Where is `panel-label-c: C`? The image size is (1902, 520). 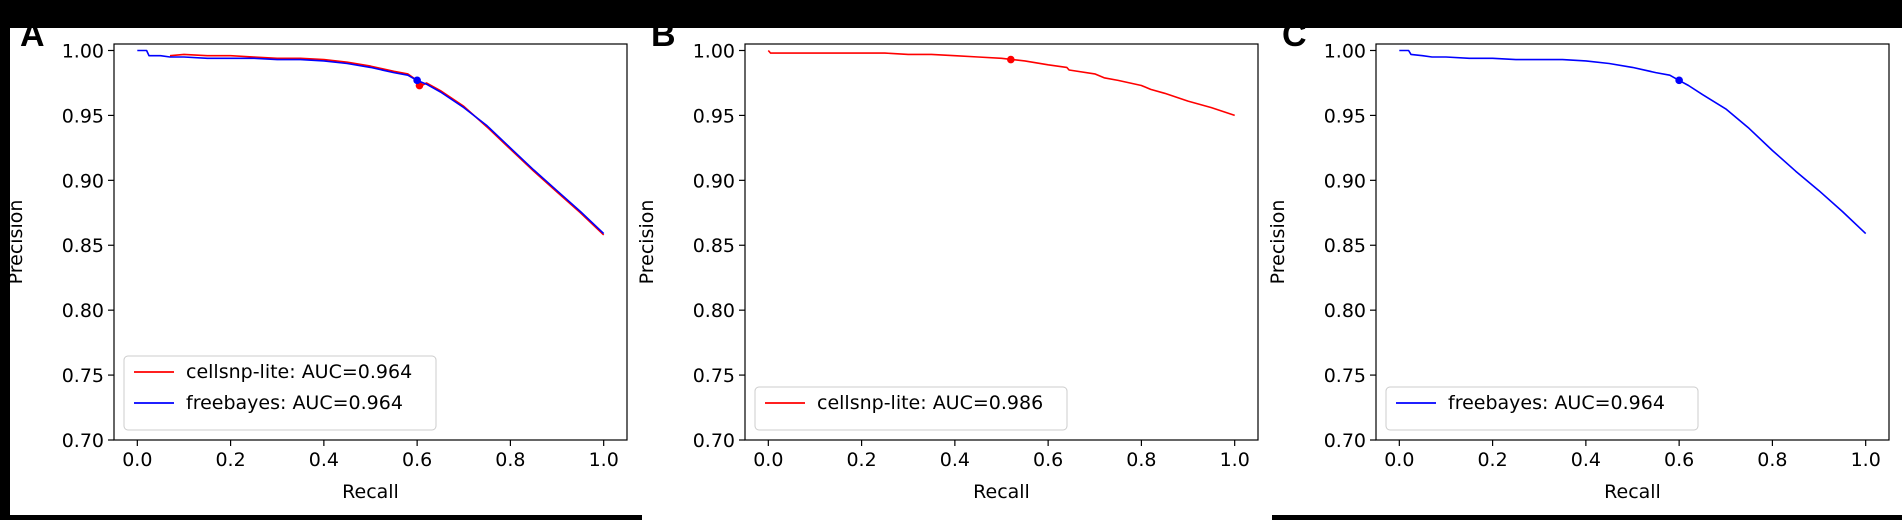
panel-label-c: C is located at coordinates (1294, 35).